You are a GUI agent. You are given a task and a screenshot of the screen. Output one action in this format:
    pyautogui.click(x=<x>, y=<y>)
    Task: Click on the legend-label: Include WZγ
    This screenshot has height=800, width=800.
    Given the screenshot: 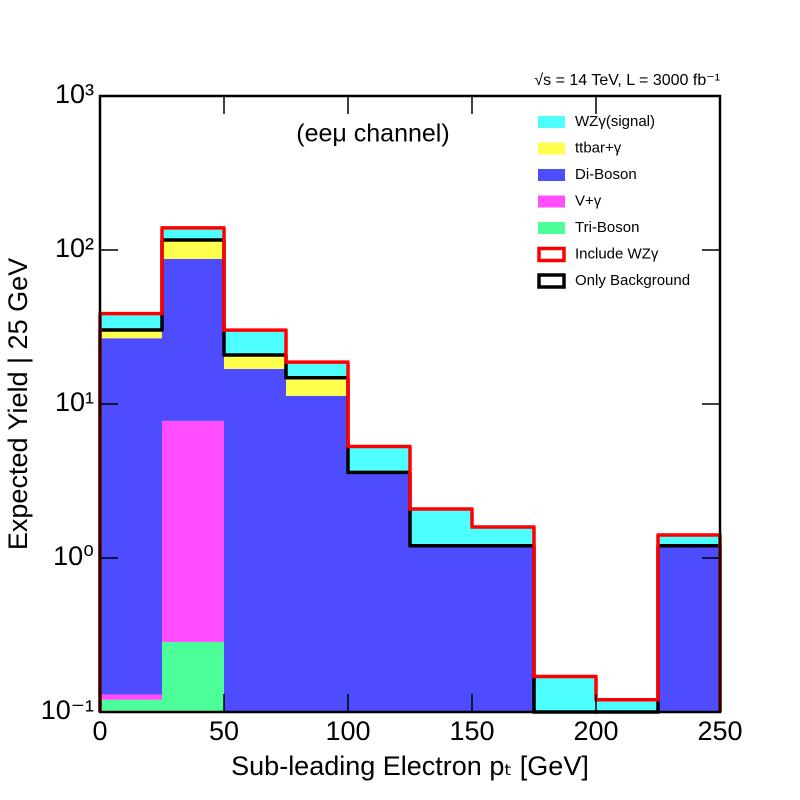 What is the action you would take?
    pyautogui.click(x=617, y=253)
    